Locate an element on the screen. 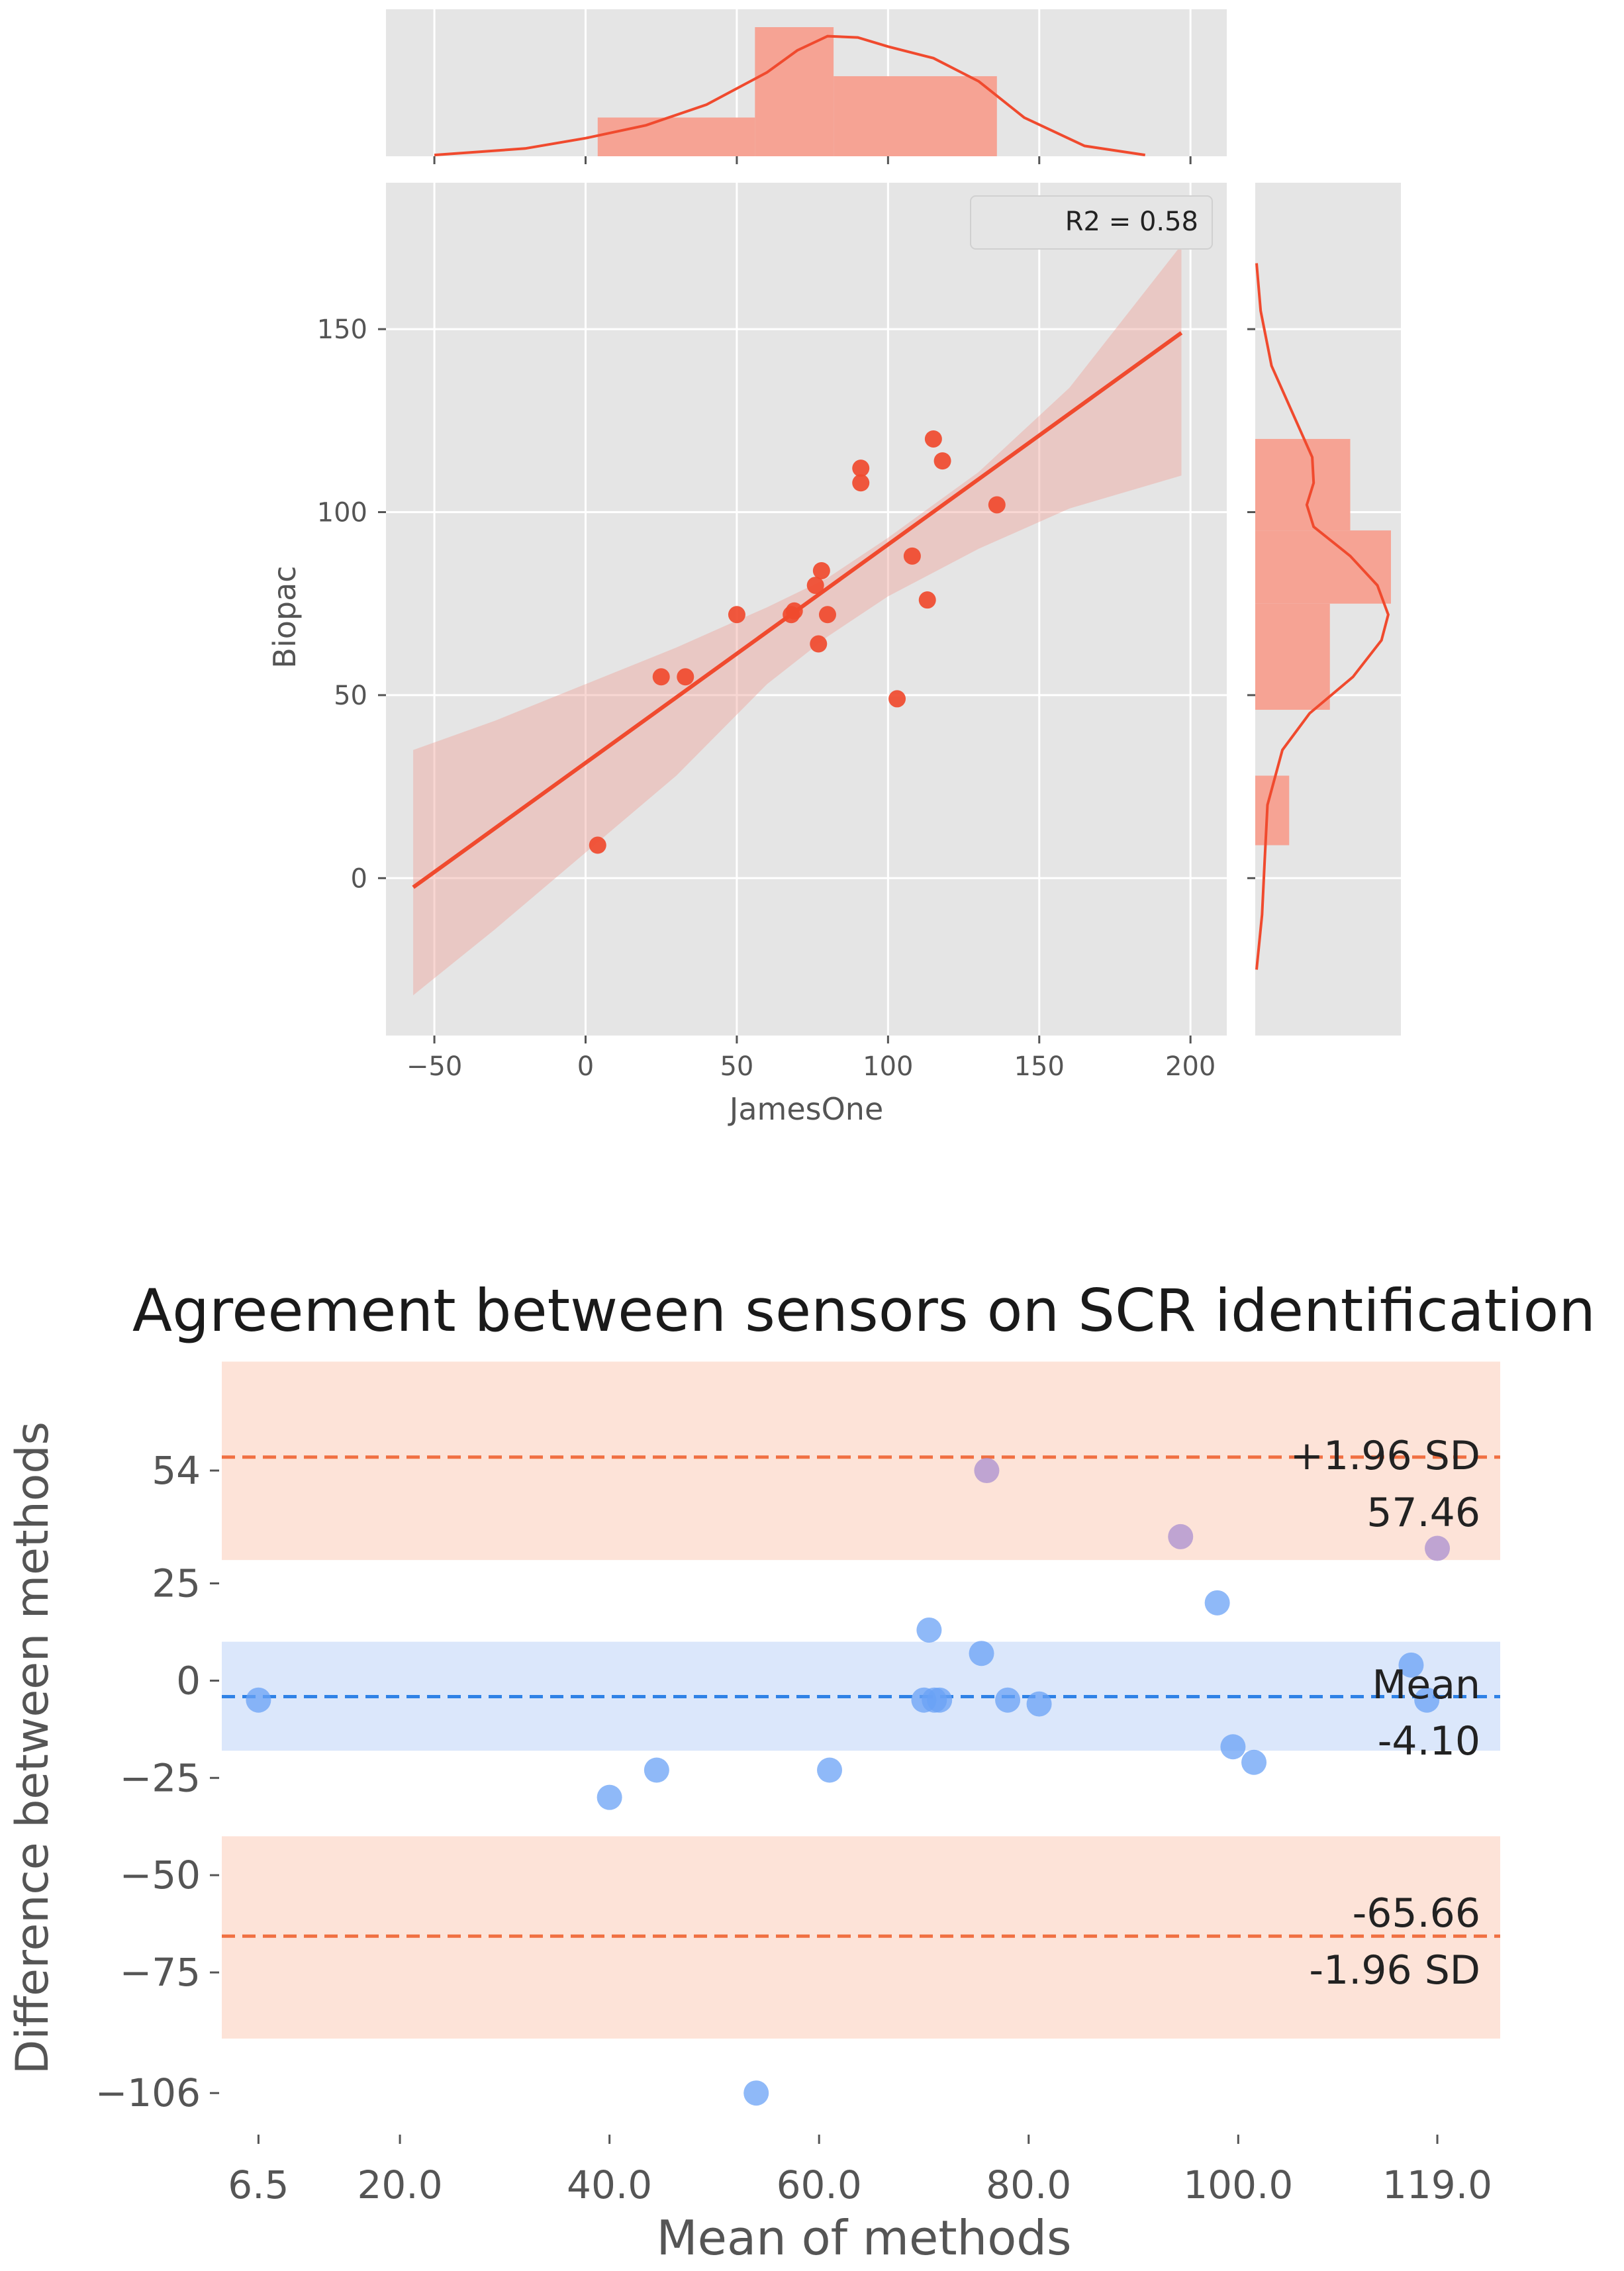 The height and width of the screenshot is (2271, 1624). x-axis-label: Mean of methods is located at coordinates (864, 2238).